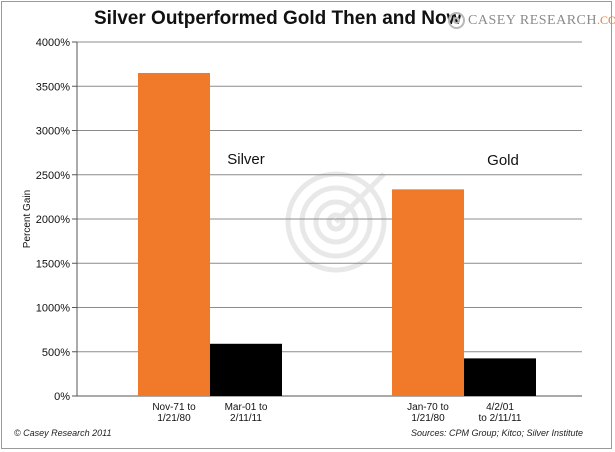 This screenshot has width=615, height=452. What do you see at coordinates (503, 160) in the screenshot?
I see `group-label-gold: Gold` at bounding box center [503, 160].